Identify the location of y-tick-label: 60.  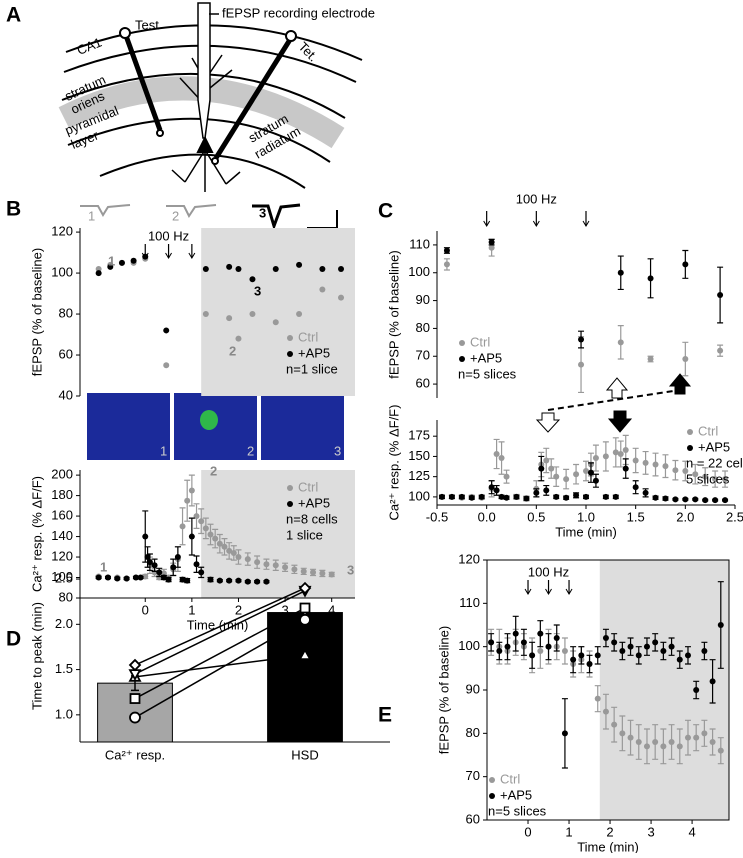
(423, 383).